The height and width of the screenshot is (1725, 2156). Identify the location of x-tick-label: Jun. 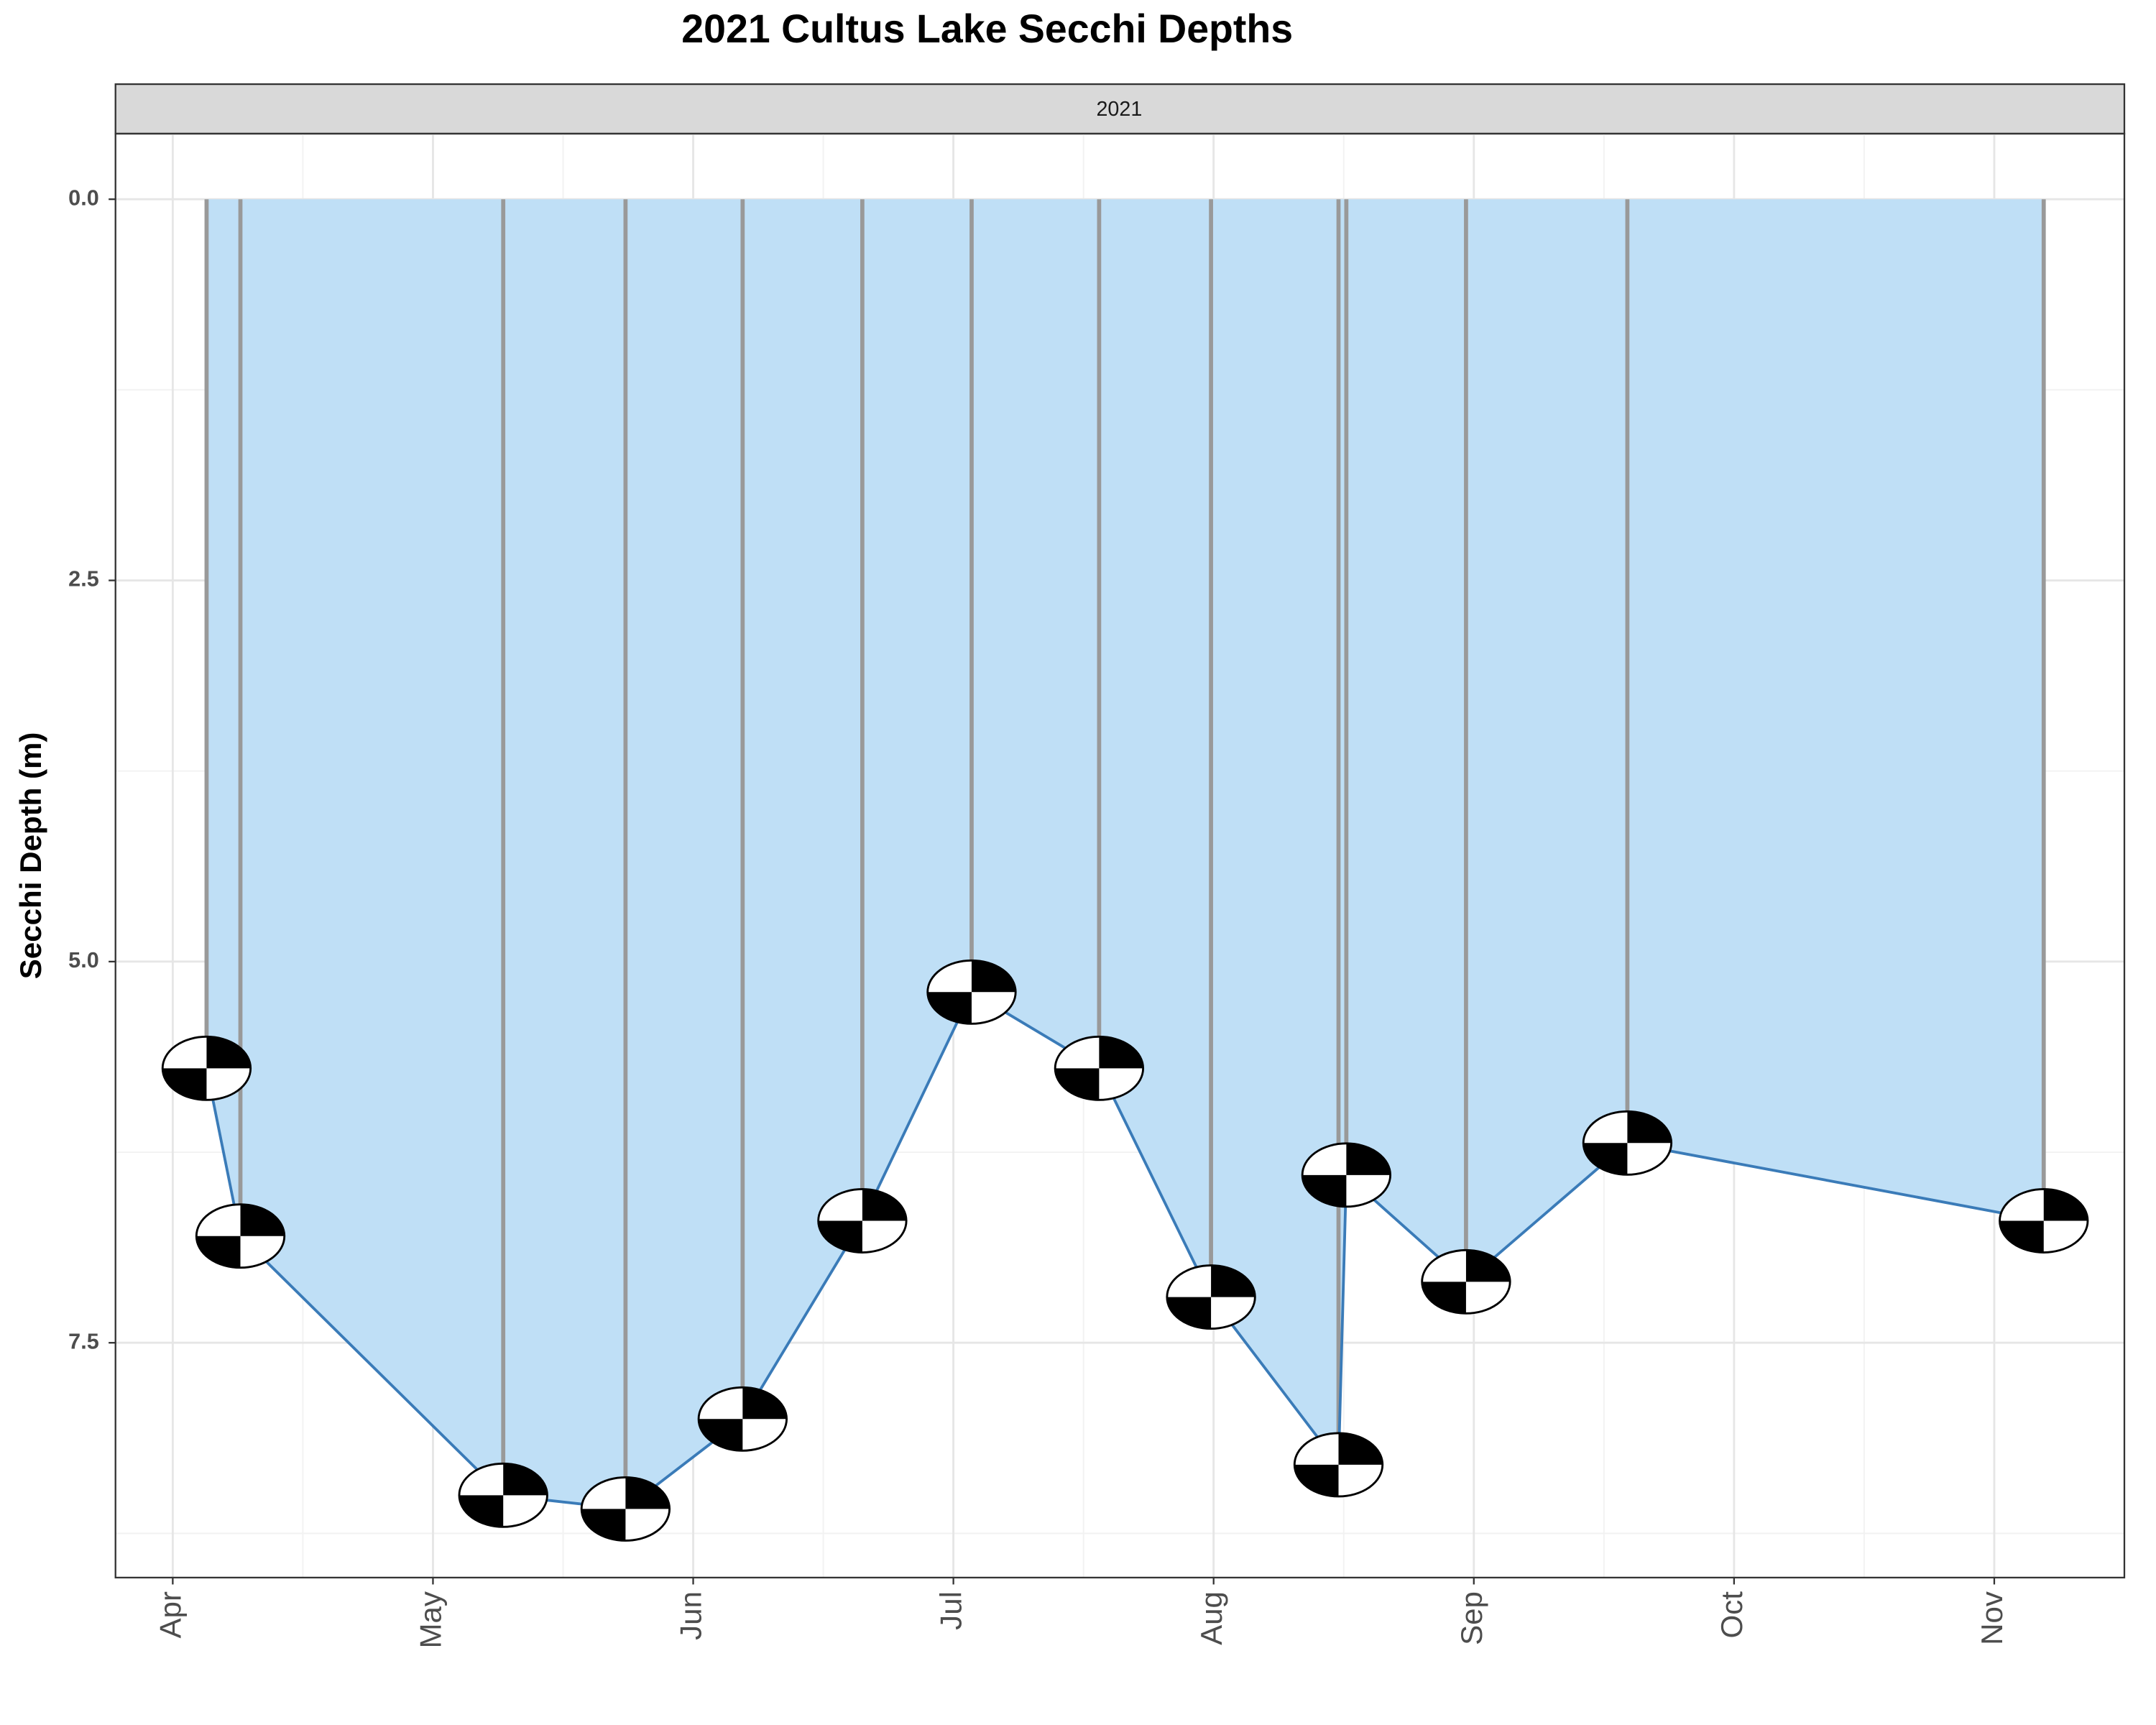
(691, 1615).